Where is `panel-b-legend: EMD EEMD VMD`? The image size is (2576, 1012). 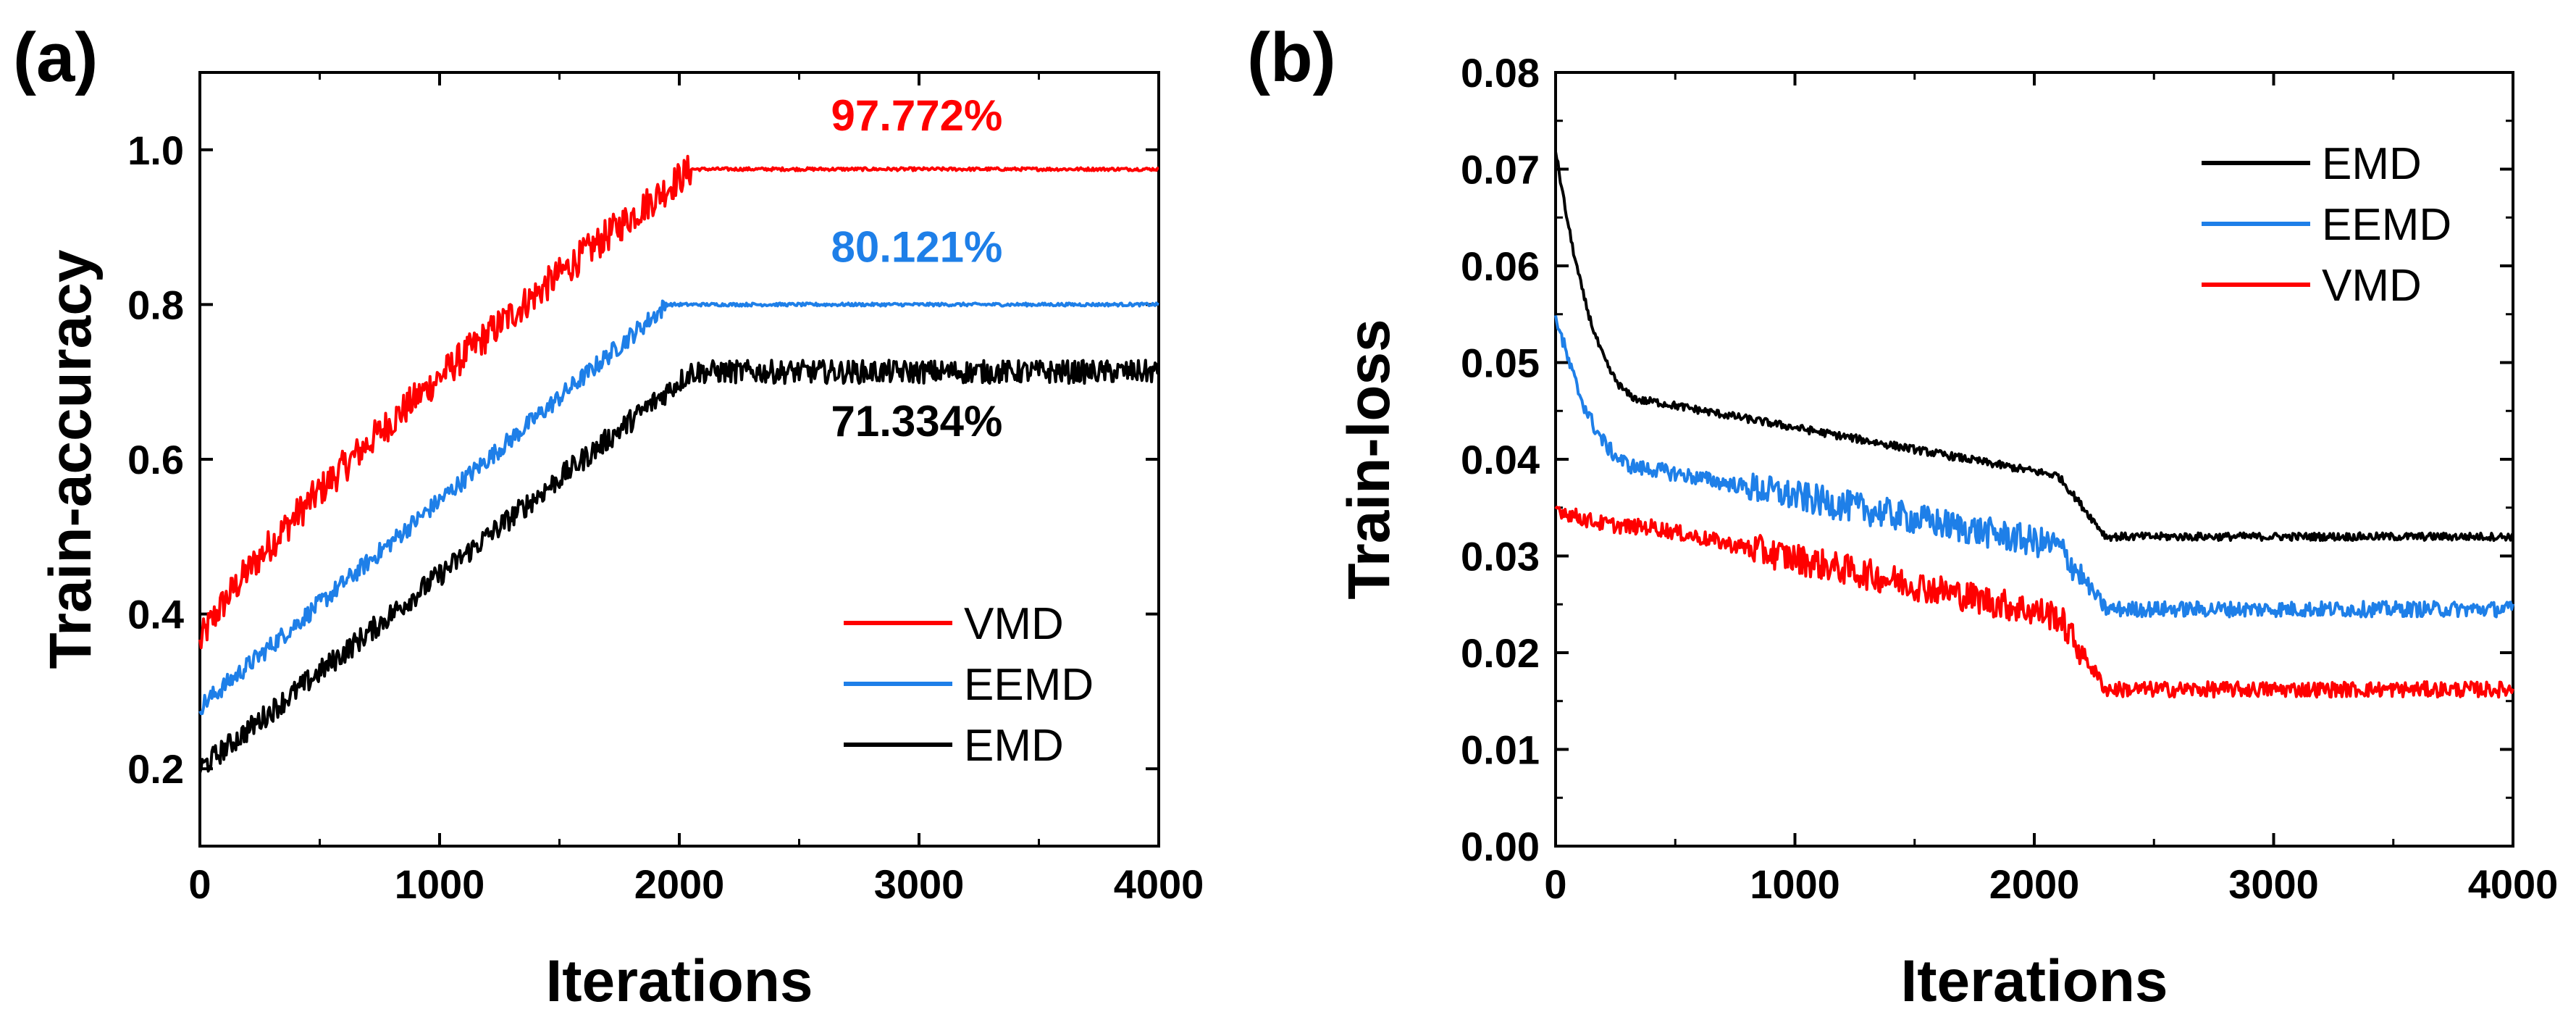 panel-b-legend: EMD EEMD VMD is located at coordinates (2326, 225).